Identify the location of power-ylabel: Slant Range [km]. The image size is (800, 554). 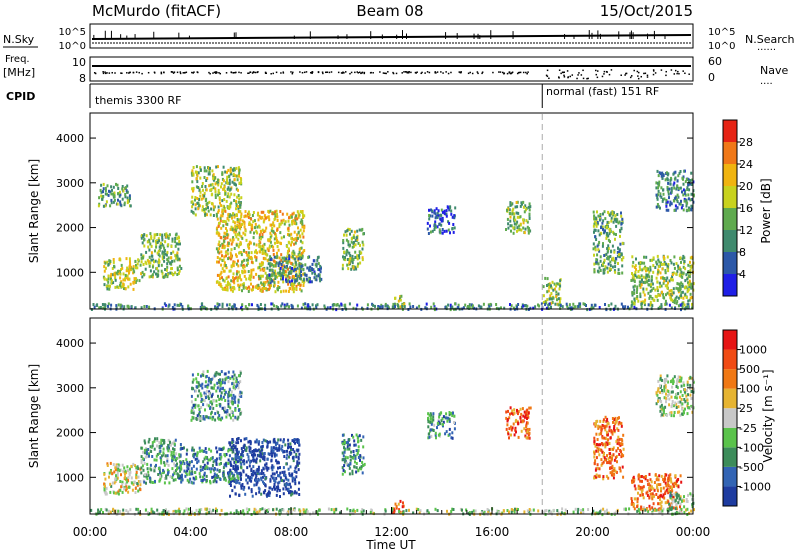
(34, 211).